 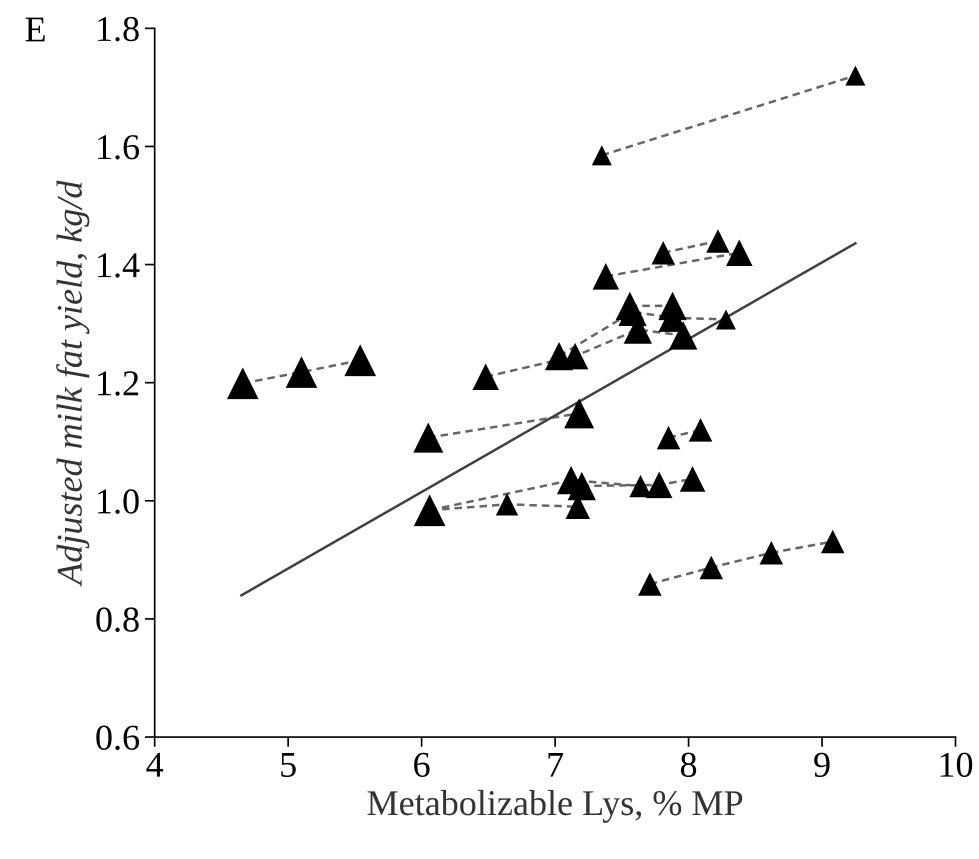 What do you see at coordinates (155, 764) in the screenshot?
I see `x-tick-label: 4` at bounding box center [155, 764].